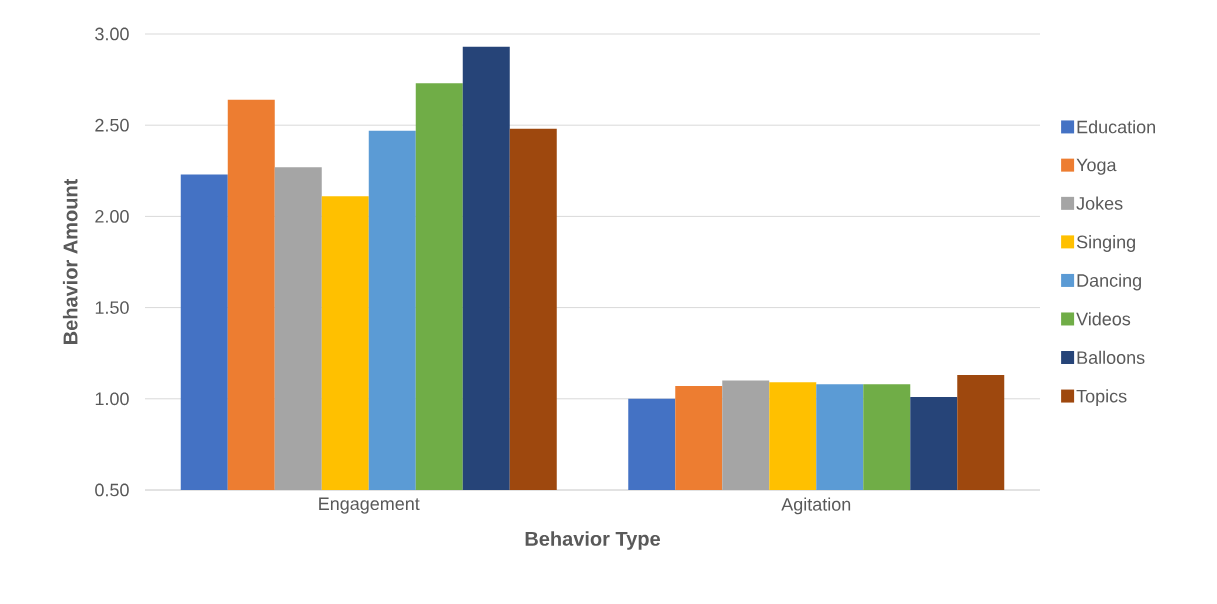 Image resolution: width=1217 pixels, height=604 pixels. What do you see at coordinates (112, 490) in the screenshot?
I see `y-tick-label: 0.50` at bounding box center [112, 490].